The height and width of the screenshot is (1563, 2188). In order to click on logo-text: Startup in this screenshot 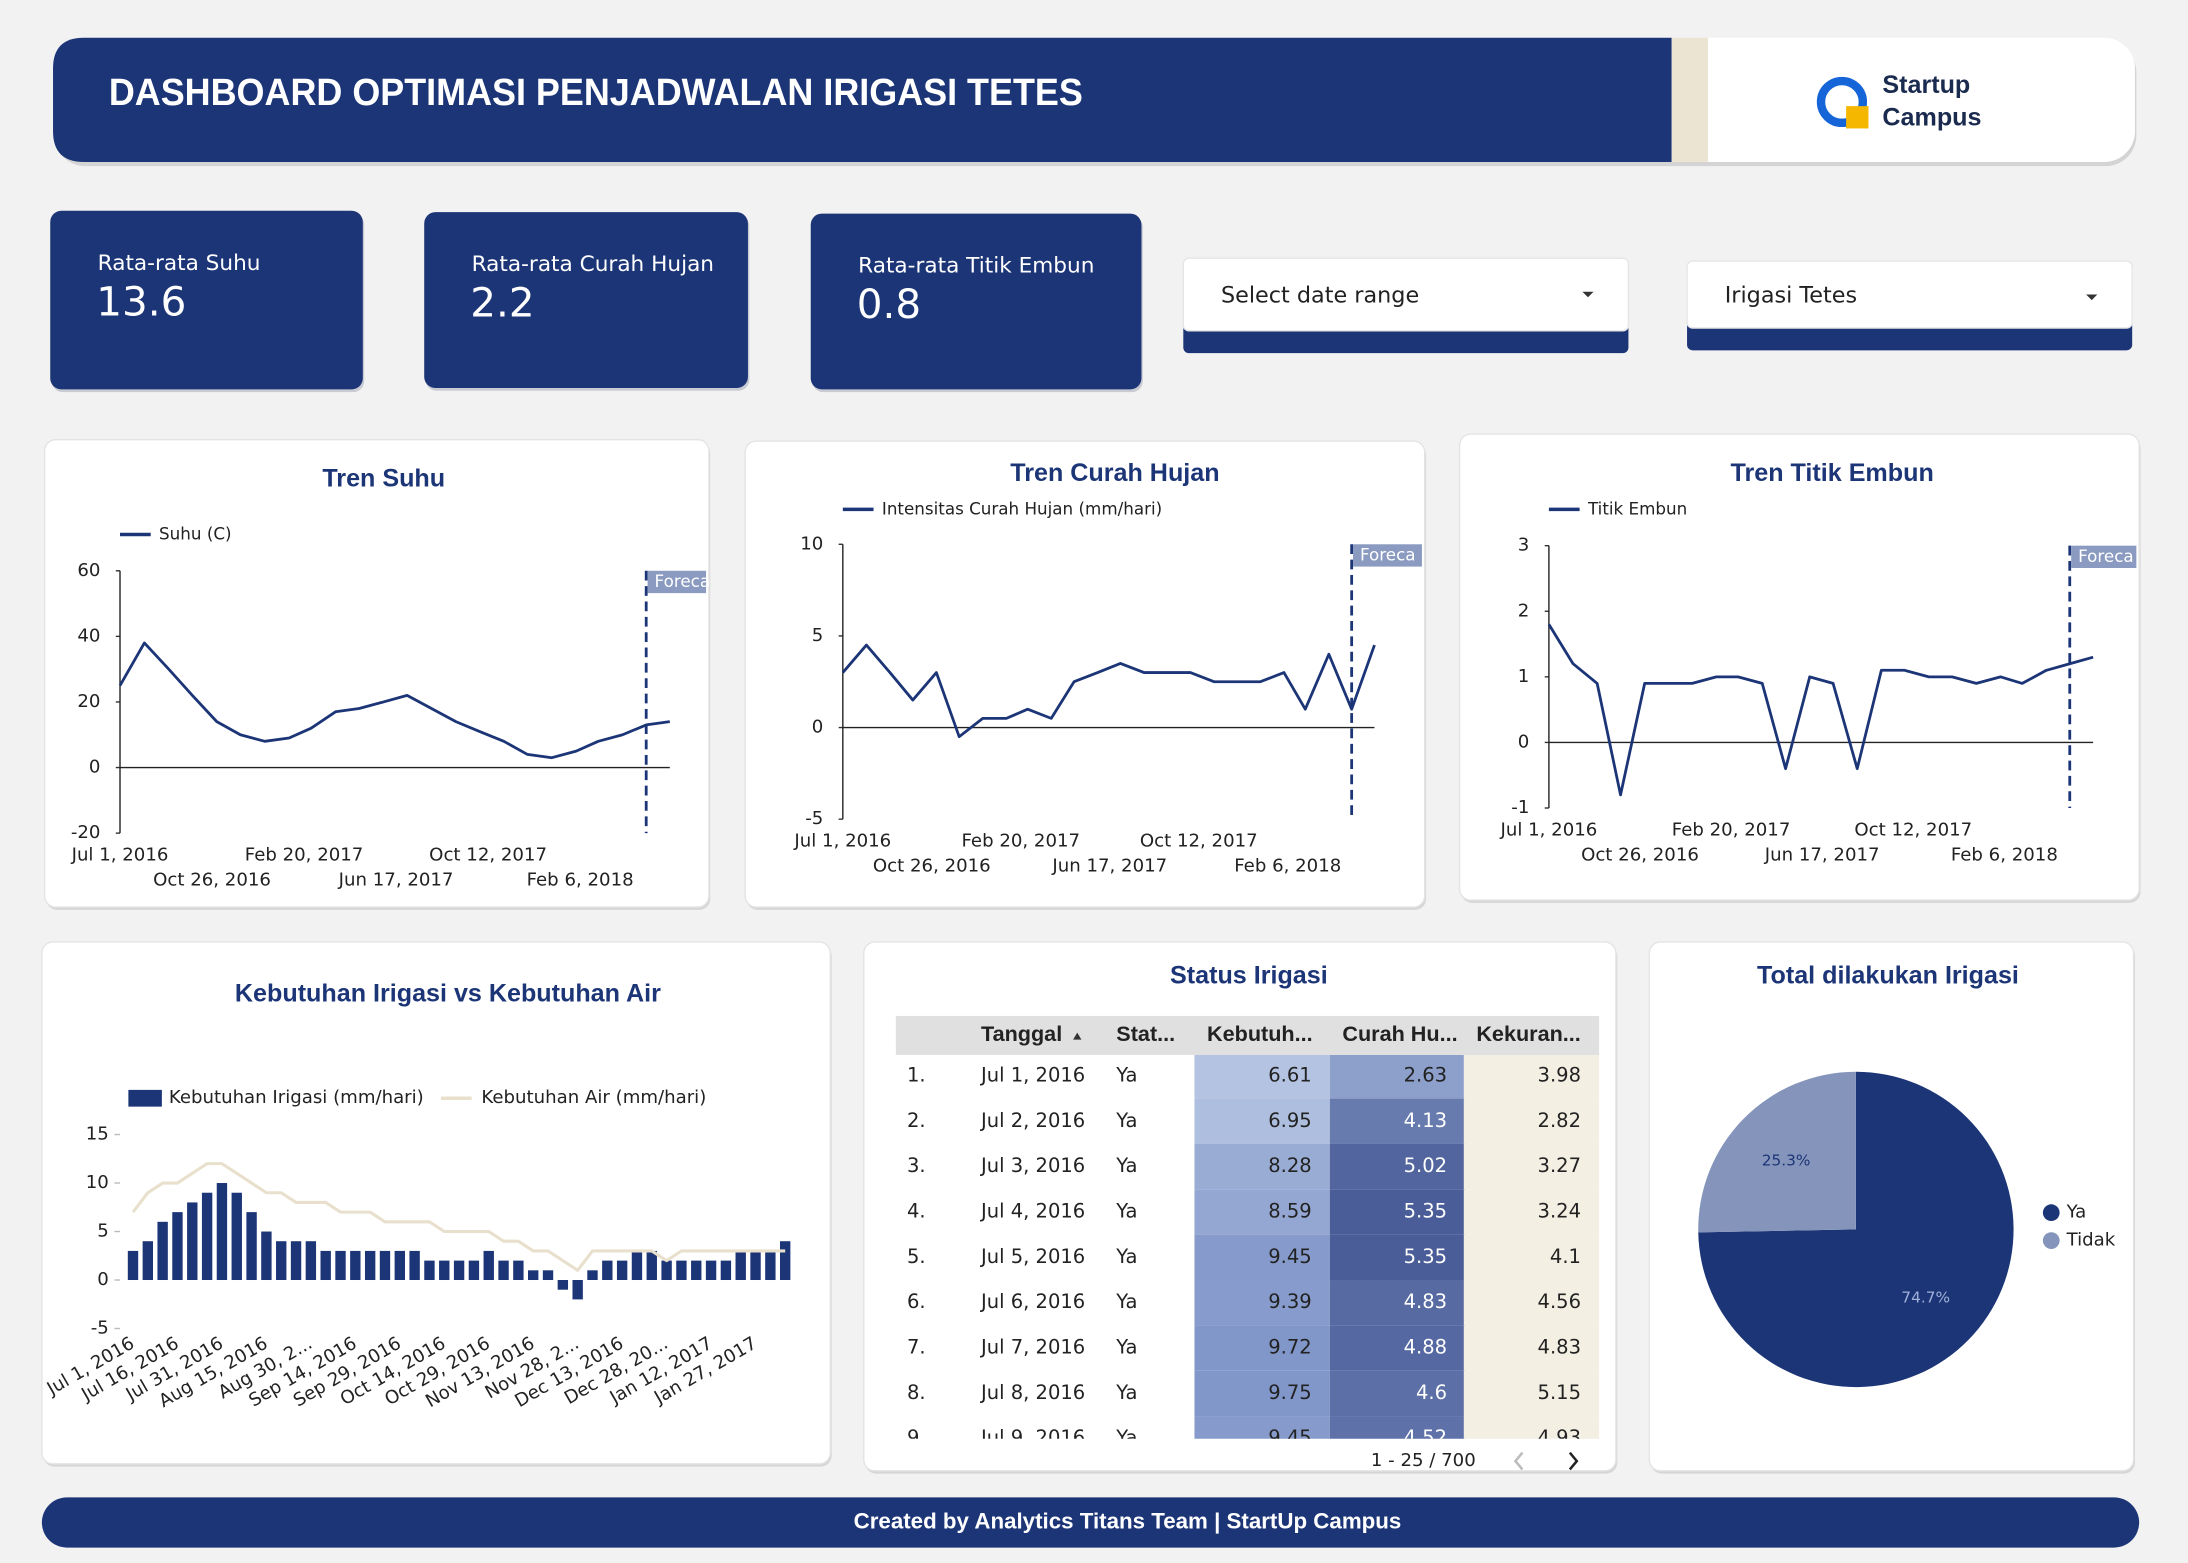, I will do `click(1926, 85)`.